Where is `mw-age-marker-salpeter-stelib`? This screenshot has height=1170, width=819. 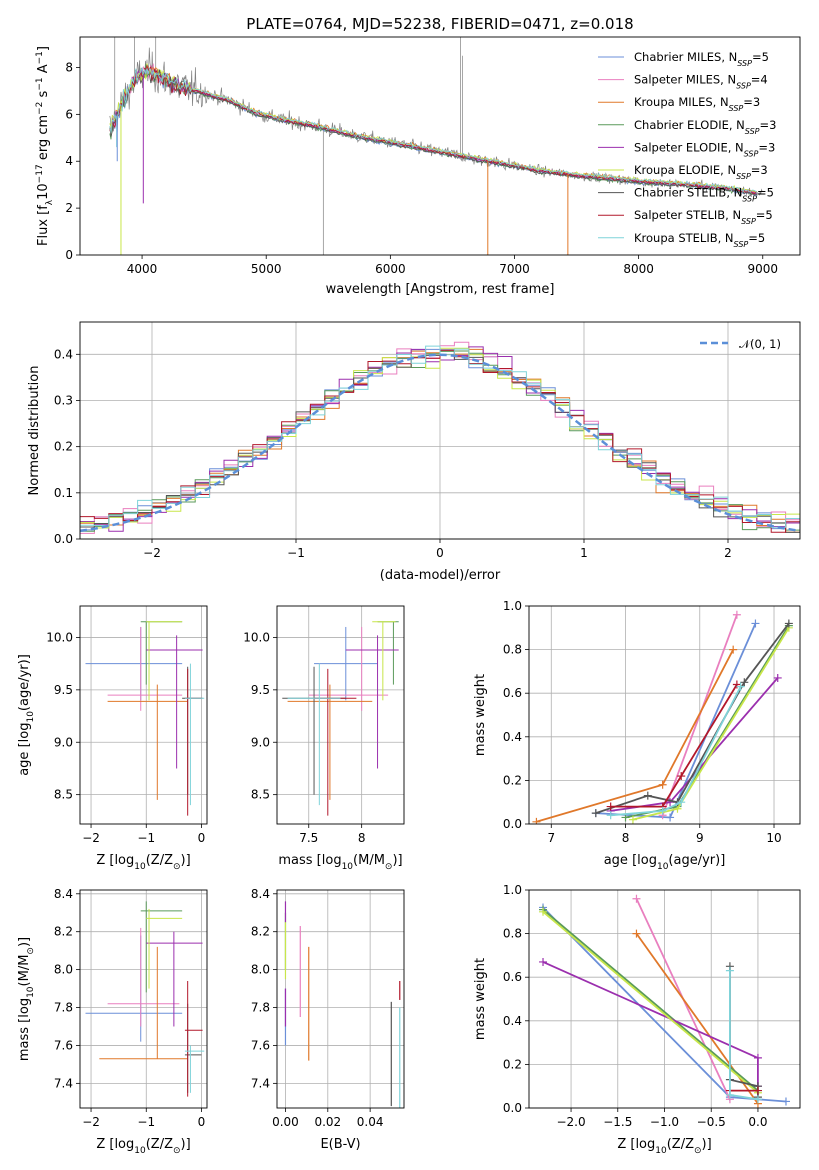 mw-age-marker-salpeter-stelib is located at coordinates (681, 776).